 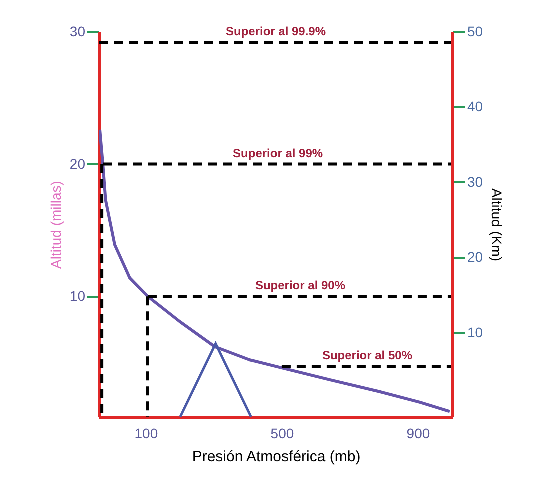 What do you see at coordinates (476, 332) in the screenshot?
I see `y2-tick-label: 10` at bounding box center [476, 332].